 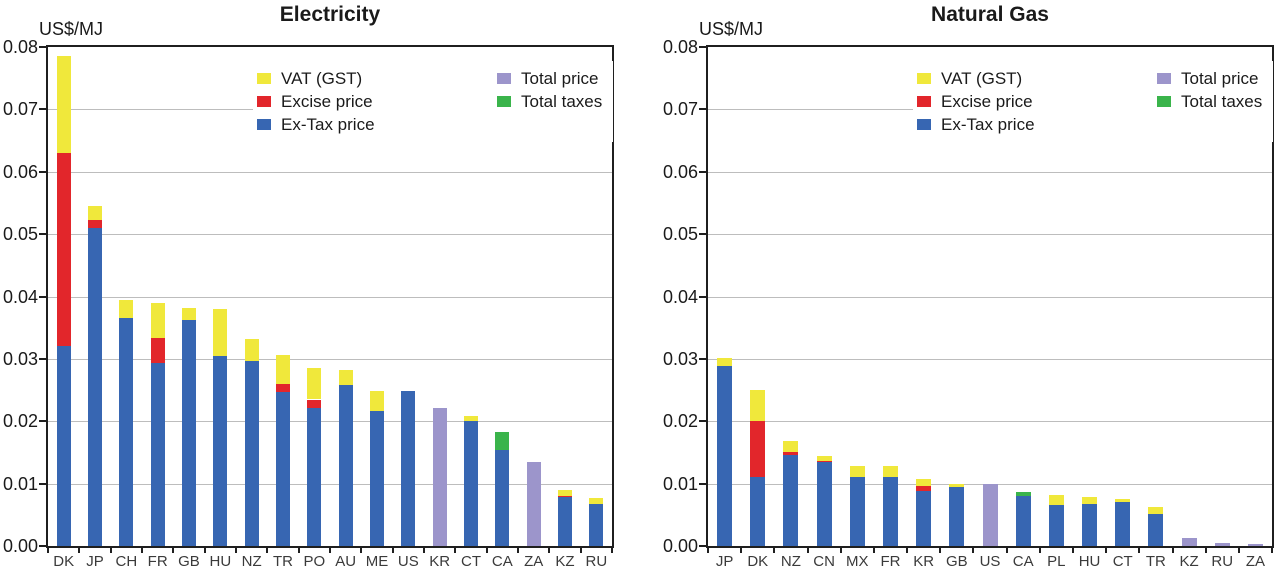 What do you see at coordinates (824, 561) in the screenshot?
I see `x-axis-label: CN` at bounding box center [824, 561].